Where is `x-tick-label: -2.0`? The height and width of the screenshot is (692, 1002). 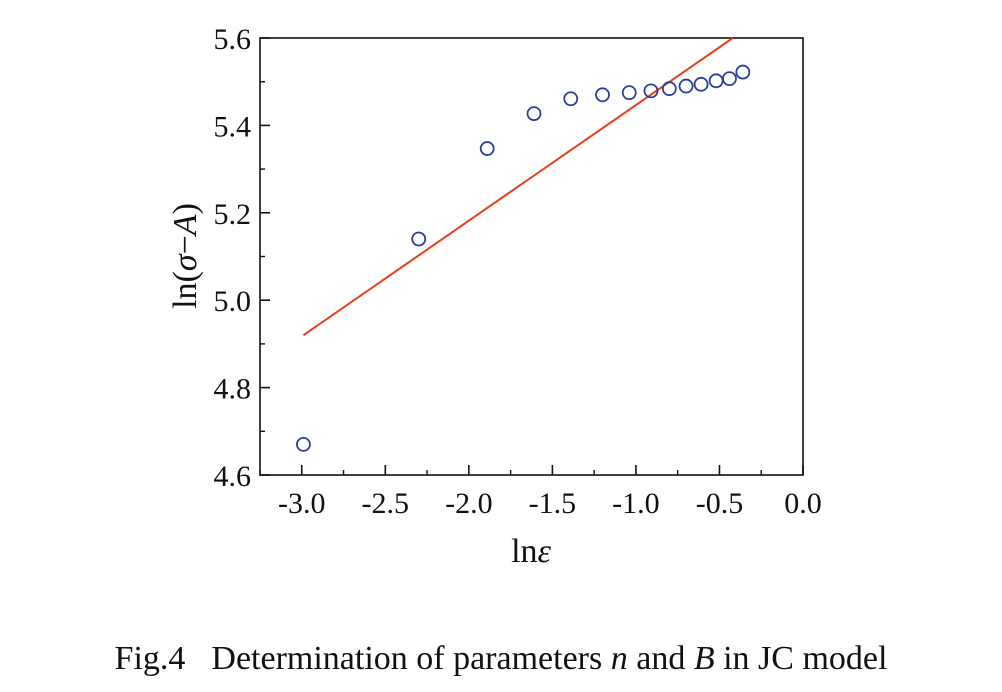
x-tick-label: -2.0 is located at coordinates (469, 503).